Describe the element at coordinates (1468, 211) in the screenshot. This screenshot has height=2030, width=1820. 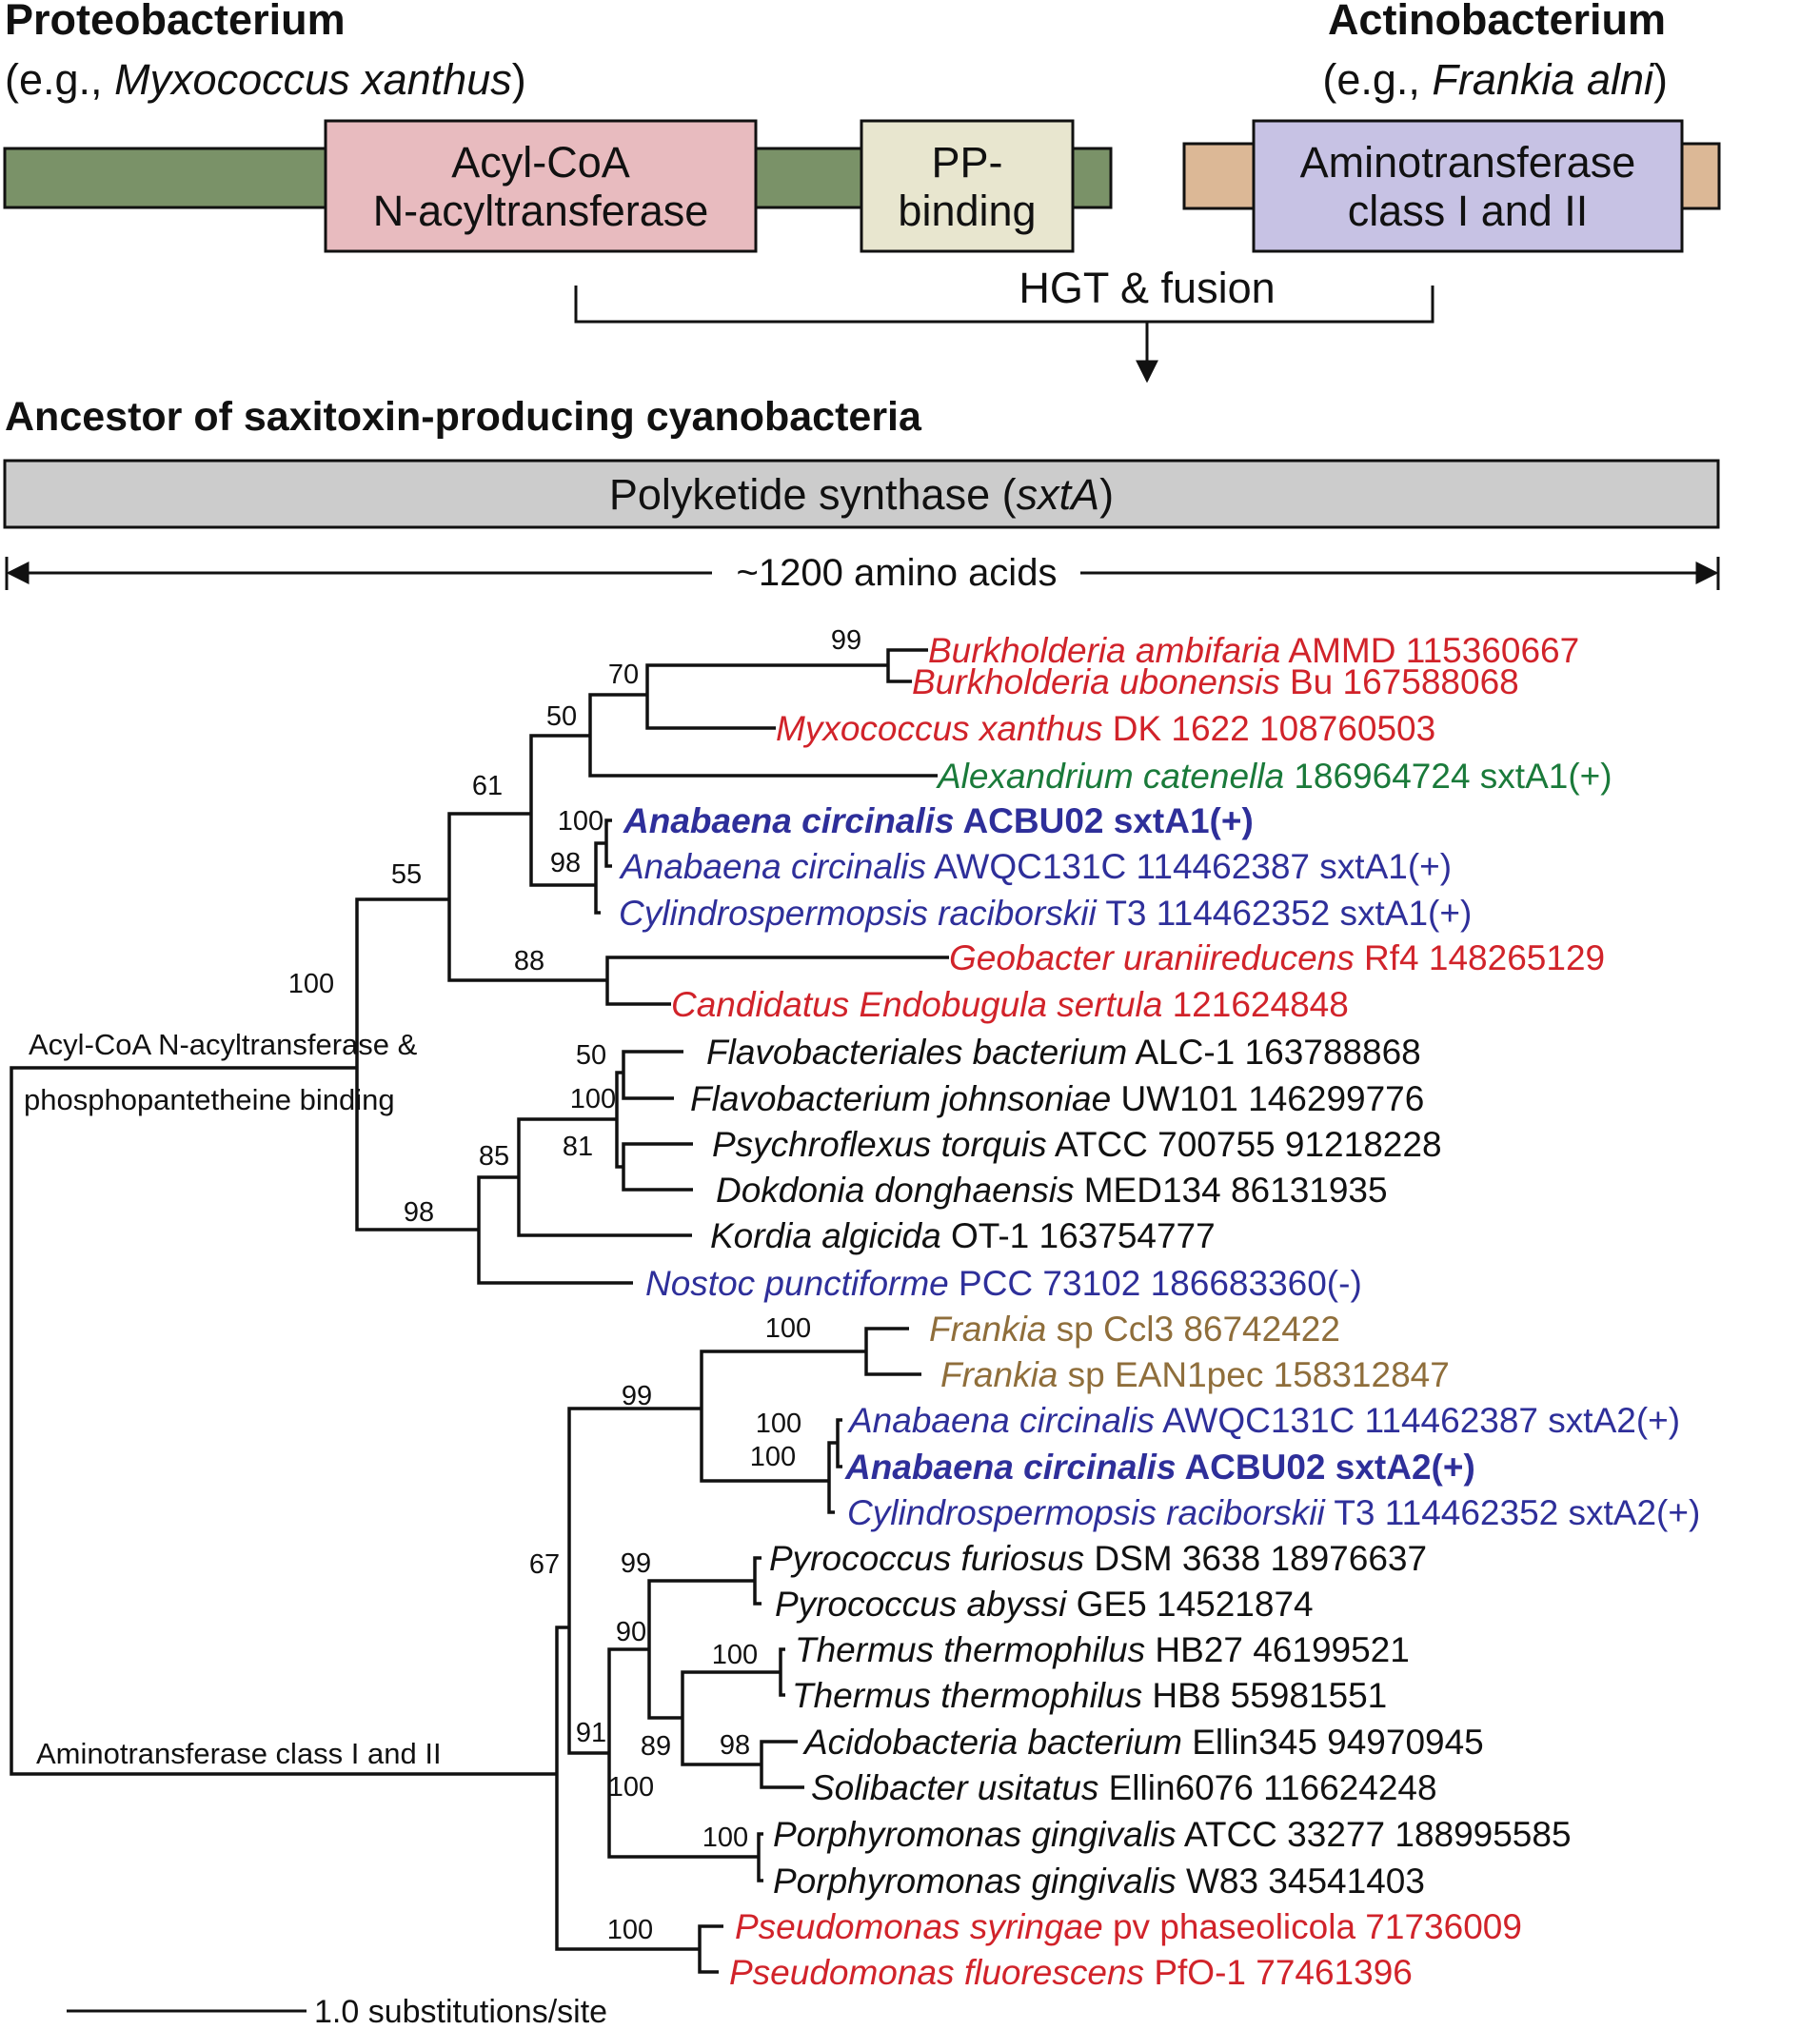
I see `aminotransferase-label-line2: class I and II` at that location.